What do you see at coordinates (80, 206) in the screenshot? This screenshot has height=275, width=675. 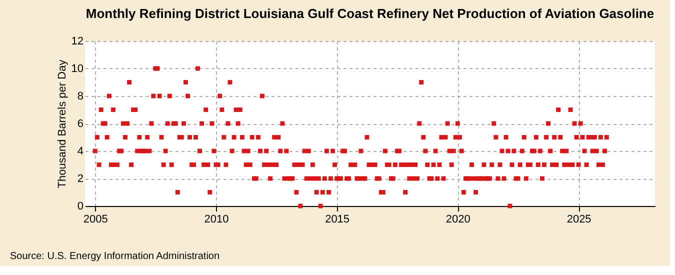 I see `y-tick-label: 0` at bounding box center [80, 206].